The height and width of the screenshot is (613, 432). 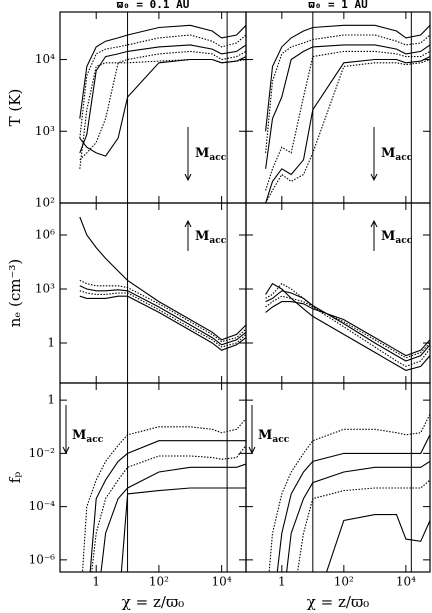 I want to click on y-tick-label: 10⁶, so click(x=45, y=235).